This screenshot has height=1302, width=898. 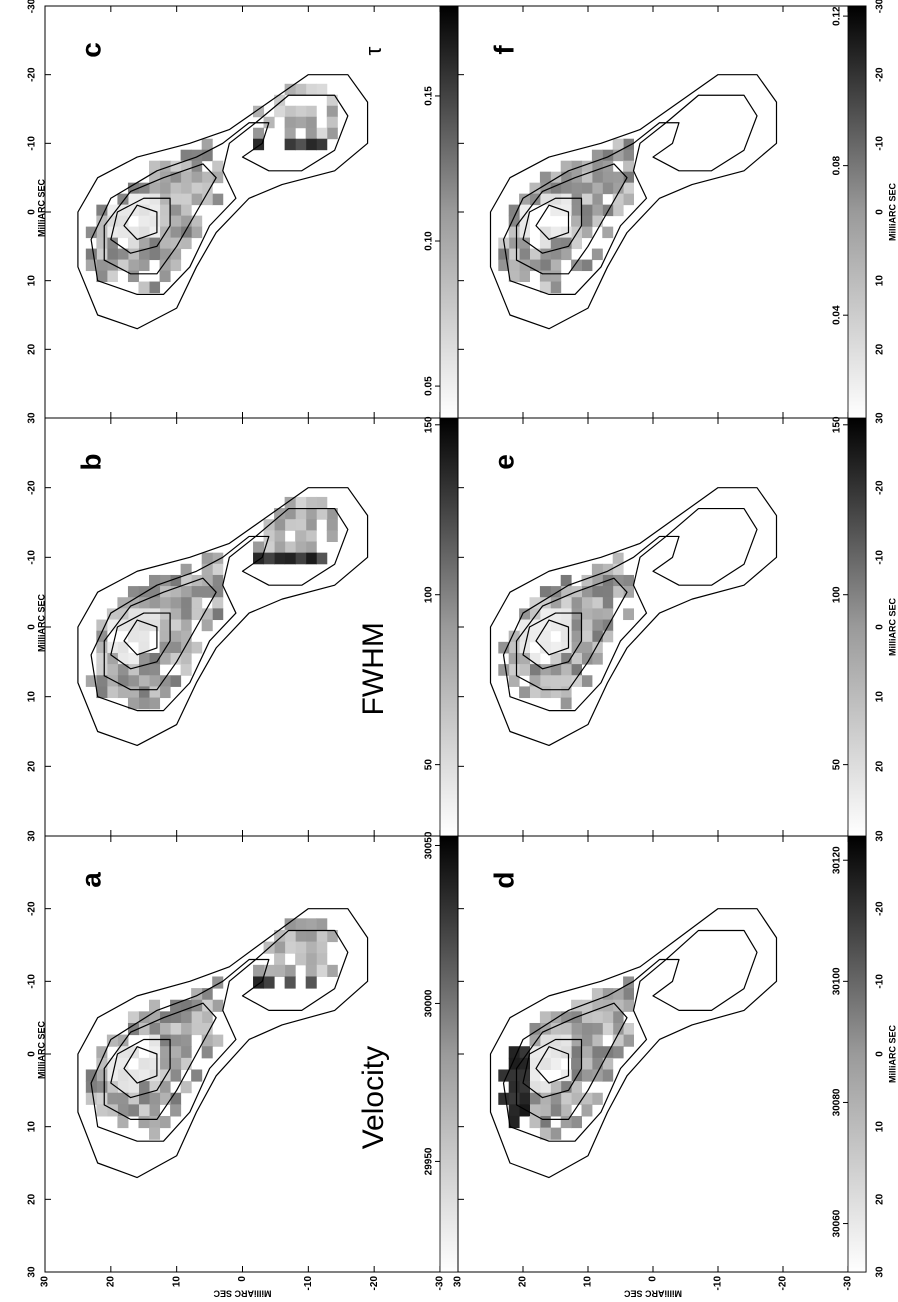 I want to click on colorbar-tick-label: 30080, so click(x=837, y=1102).